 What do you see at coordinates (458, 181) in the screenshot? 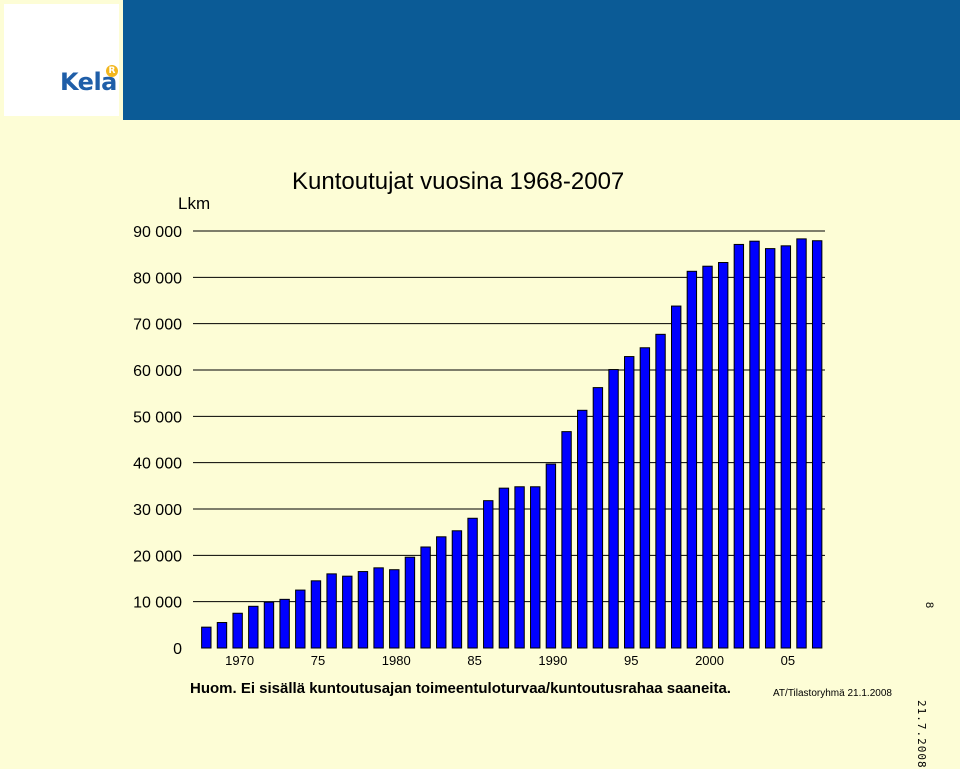
I see `chart-title: Kuntoutujat vuosina 1968-2007` at bounding box center [458, 181].